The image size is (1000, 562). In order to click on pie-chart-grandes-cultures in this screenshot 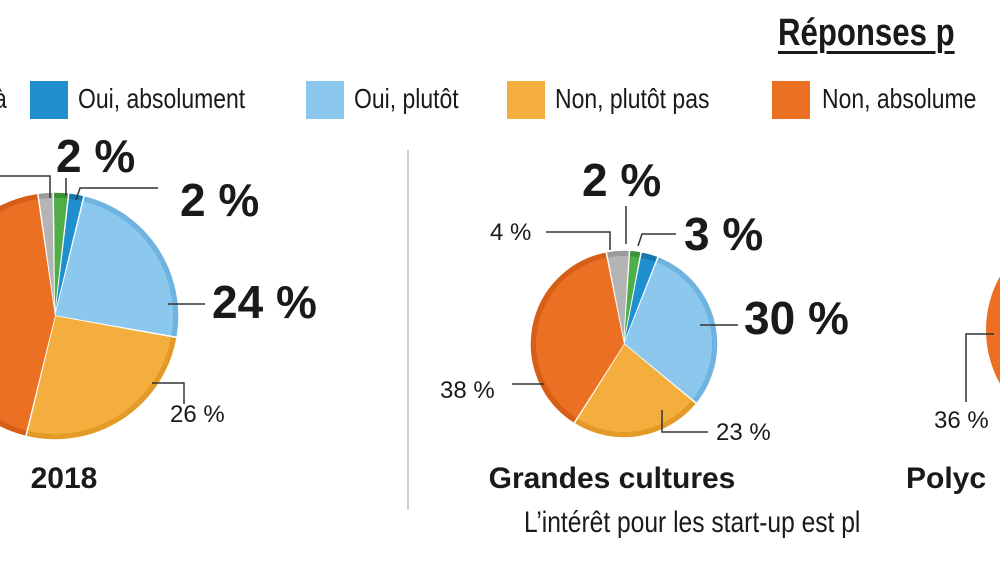, I will do `click(624, 344)`.